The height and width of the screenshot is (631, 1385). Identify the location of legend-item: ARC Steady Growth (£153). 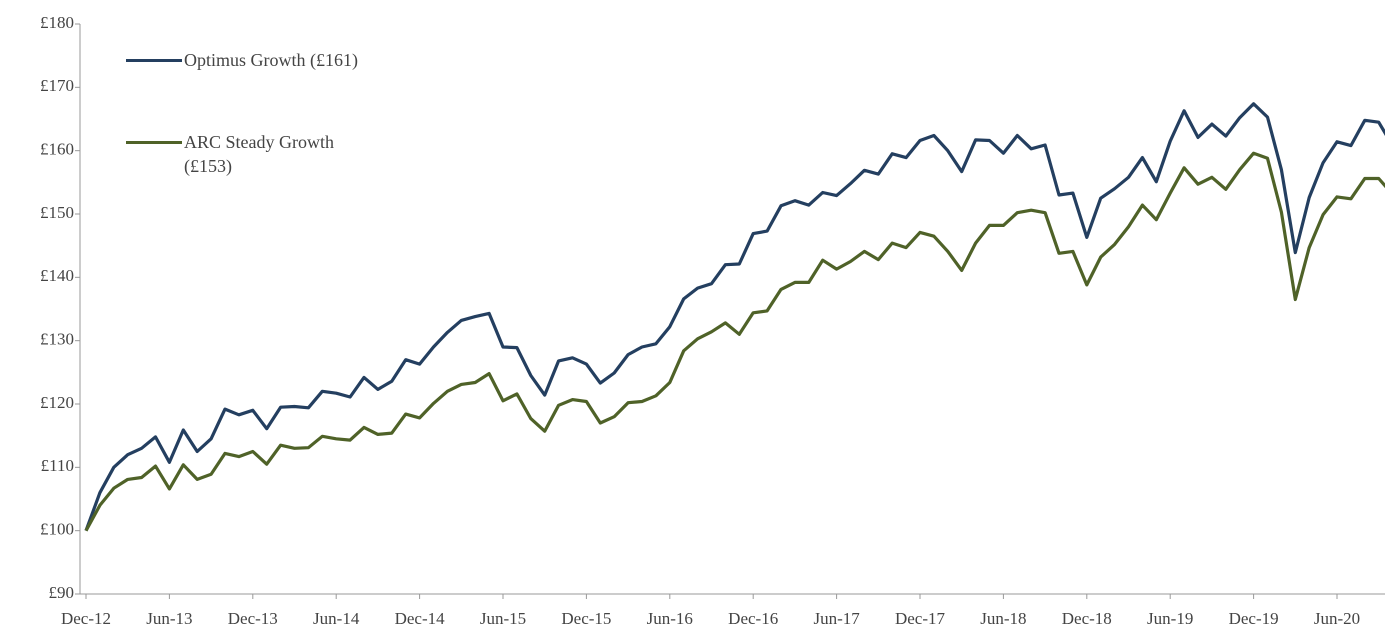
(256, 154).